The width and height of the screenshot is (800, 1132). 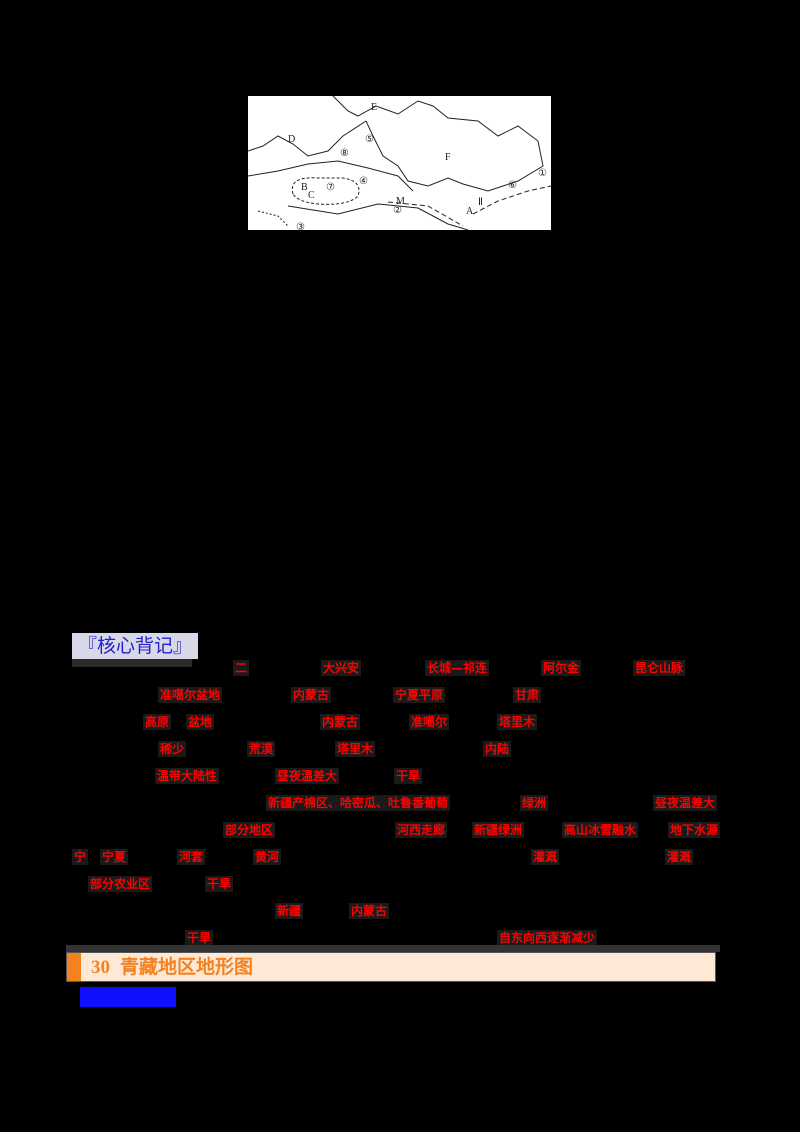 What do you see at coordinates (261, 749) in the screenshot?
I see `answer-text: 荒漠` at bounding box center [261, 749].